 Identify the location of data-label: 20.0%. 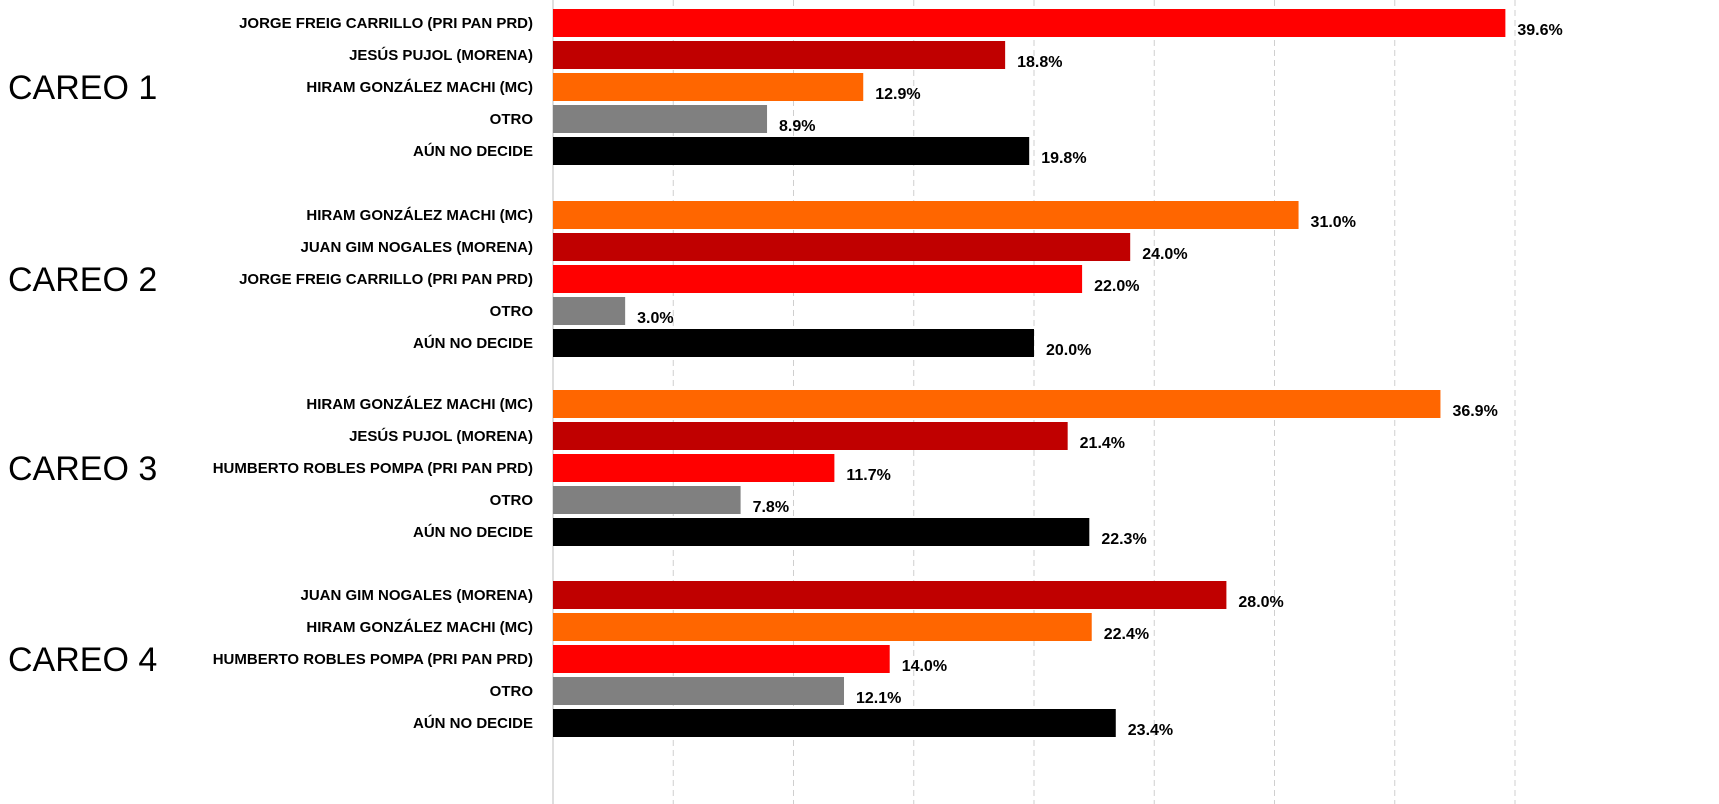
(1068, 350).